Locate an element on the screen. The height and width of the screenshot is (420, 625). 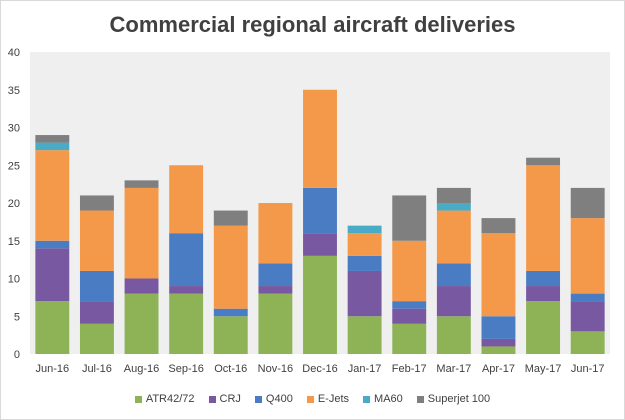
y-tick-label: 0 is located at coordinates (17, 355).